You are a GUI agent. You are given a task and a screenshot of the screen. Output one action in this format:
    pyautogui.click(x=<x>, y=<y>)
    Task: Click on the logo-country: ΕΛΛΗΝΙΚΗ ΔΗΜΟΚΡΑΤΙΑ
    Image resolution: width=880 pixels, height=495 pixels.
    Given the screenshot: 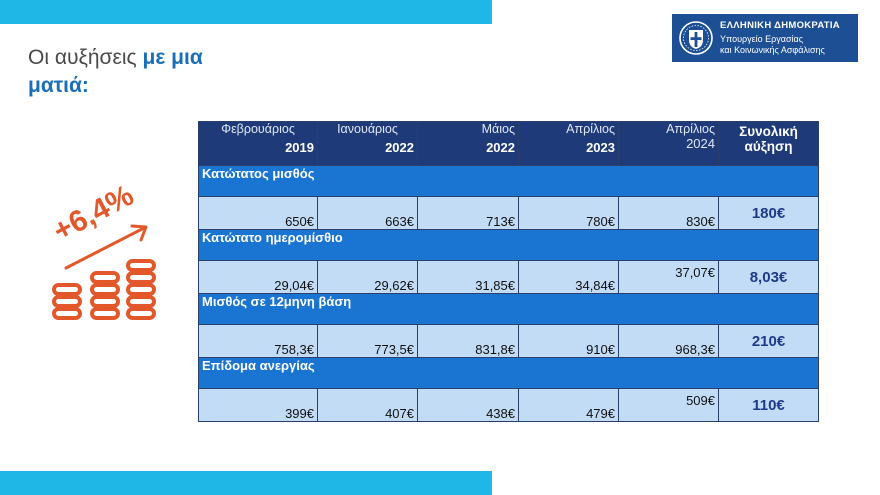 What is the action you would take?
    pyautogui.click(x=780, y=25)
    